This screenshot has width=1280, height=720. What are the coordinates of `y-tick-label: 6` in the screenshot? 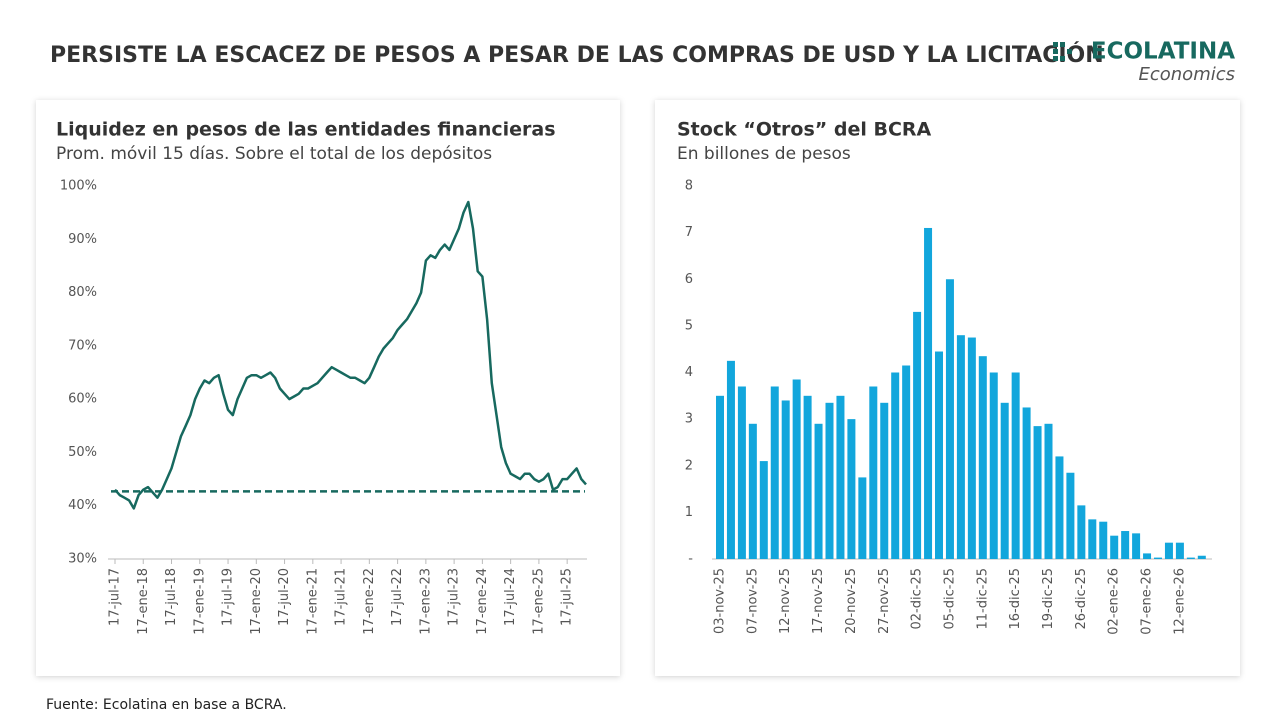 It's located at (689, 279).